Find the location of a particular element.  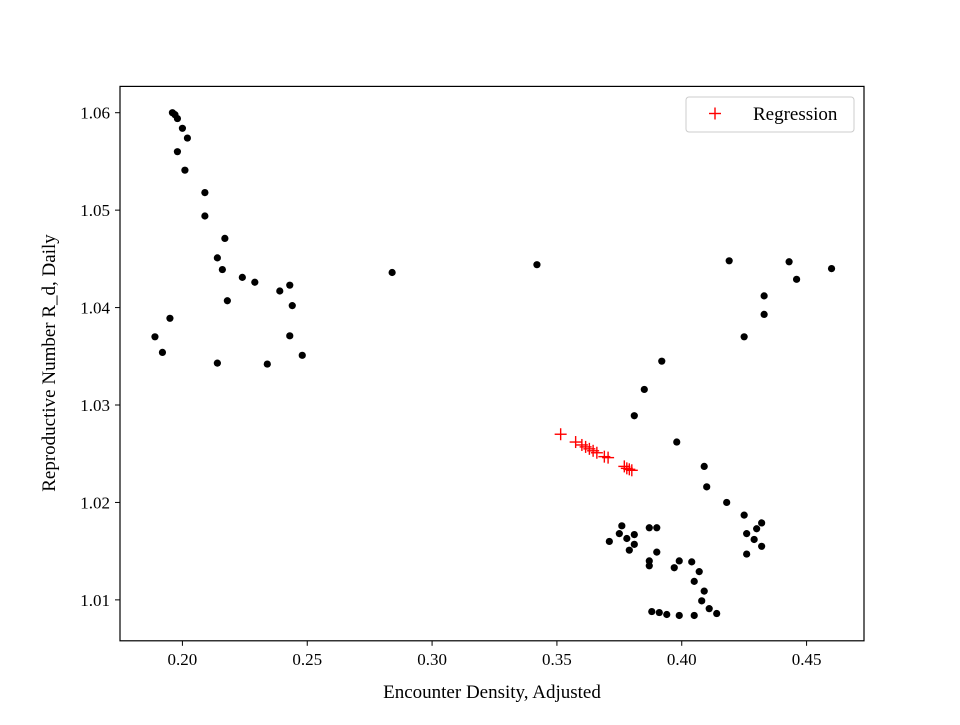

y-tick-label: 1.04 is located at coordinates (95, 308).